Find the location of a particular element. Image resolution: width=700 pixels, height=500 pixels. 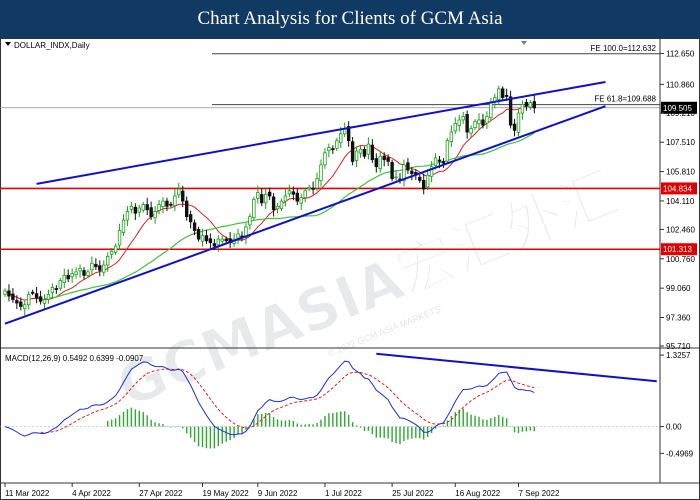

time-tick-label: 25 Jul 2022 is located at coordinates (413, 493).